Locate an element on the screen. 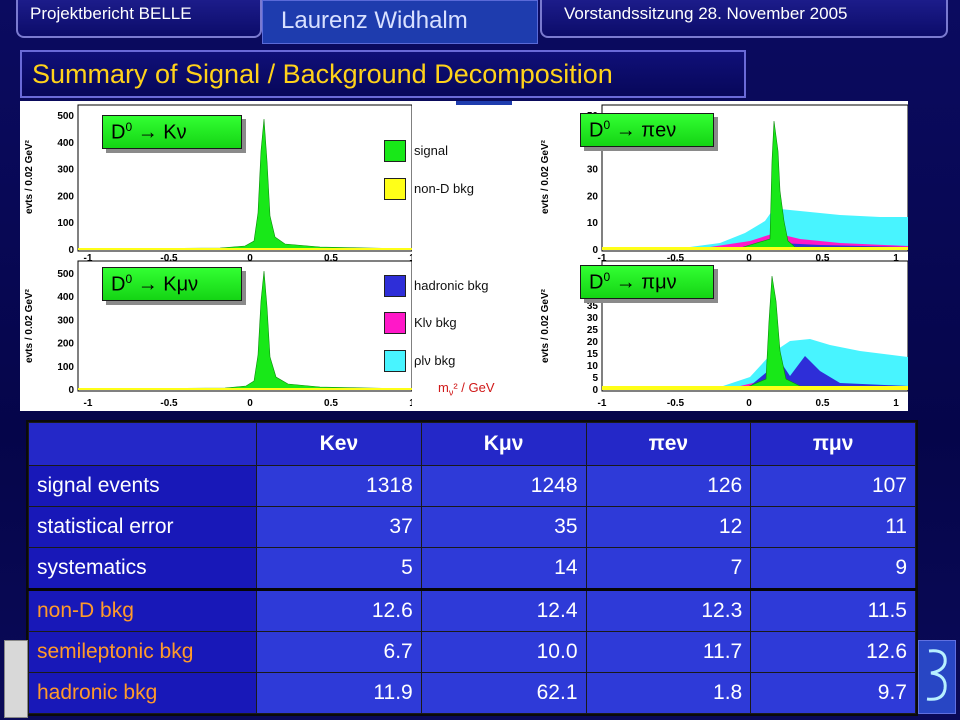  row-label: systematics is located at coordinates (142, 568).